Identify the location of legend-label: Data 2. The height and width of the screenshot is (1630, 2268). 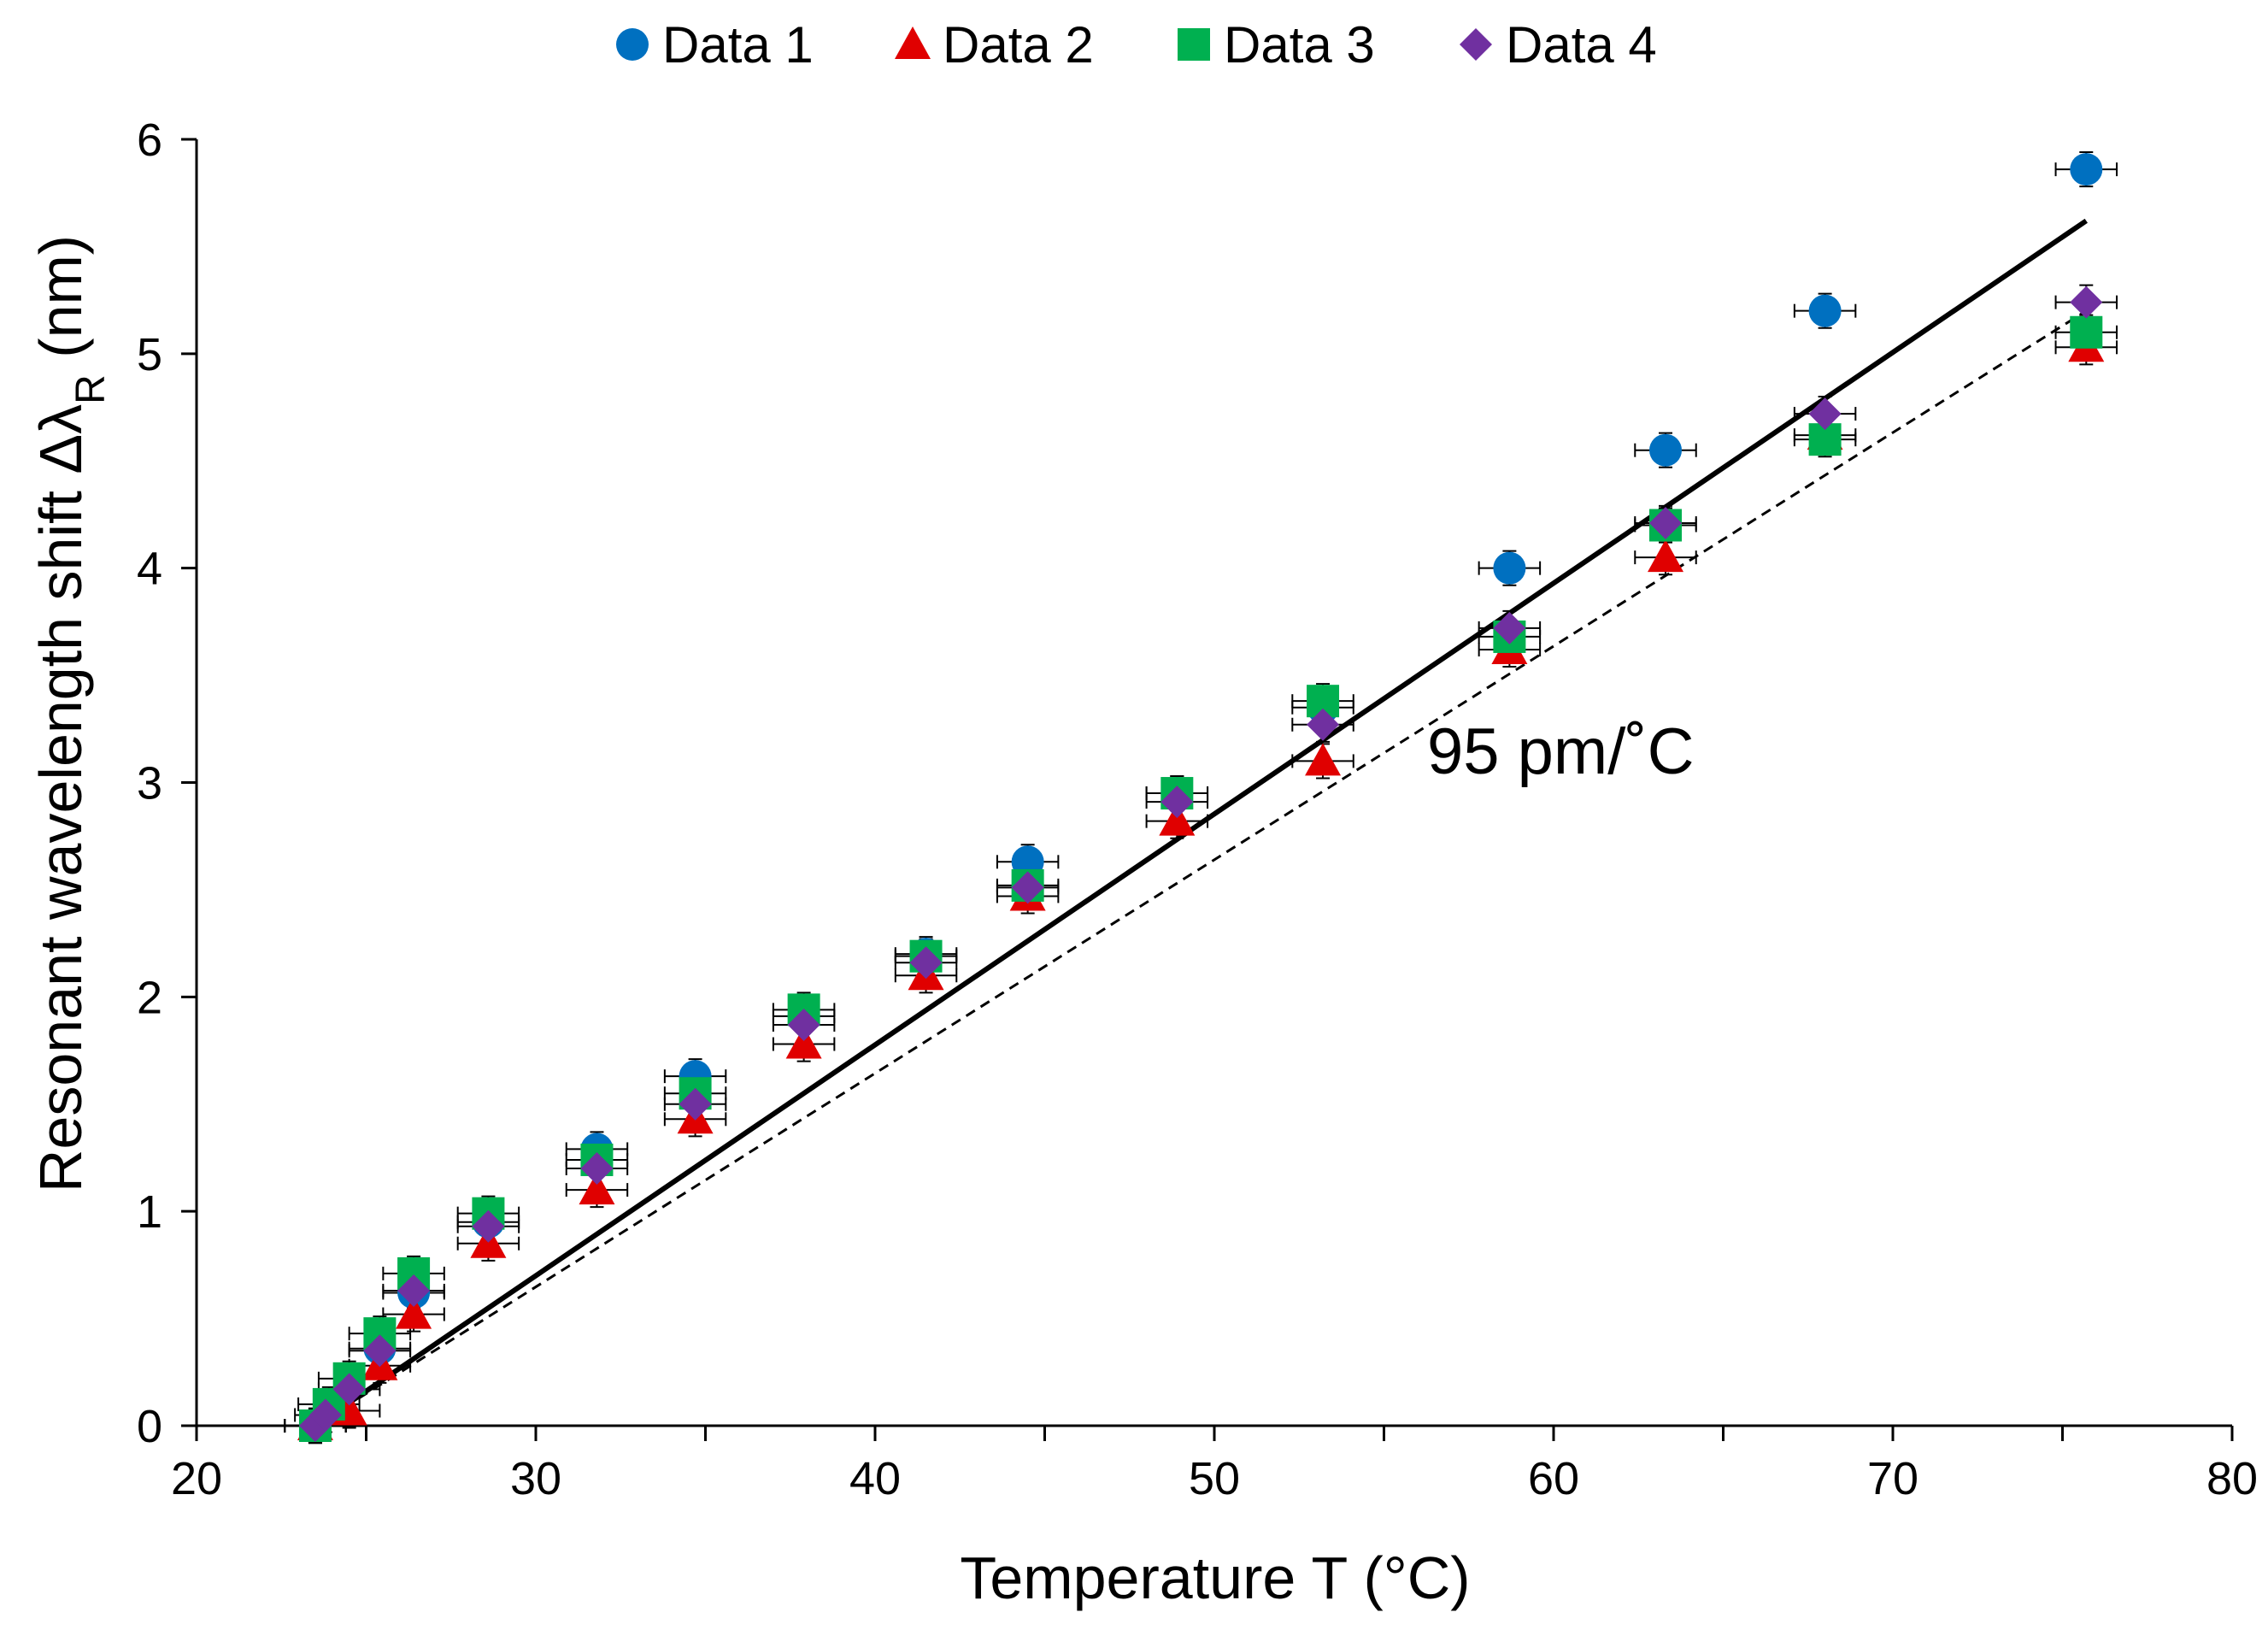
(1018, 45).